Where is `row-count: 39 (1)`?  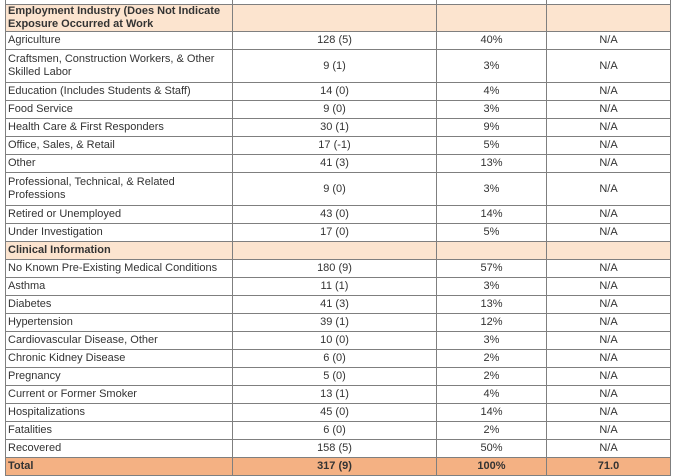
row-count: 39 (1) is located at coordinates (334, 322).